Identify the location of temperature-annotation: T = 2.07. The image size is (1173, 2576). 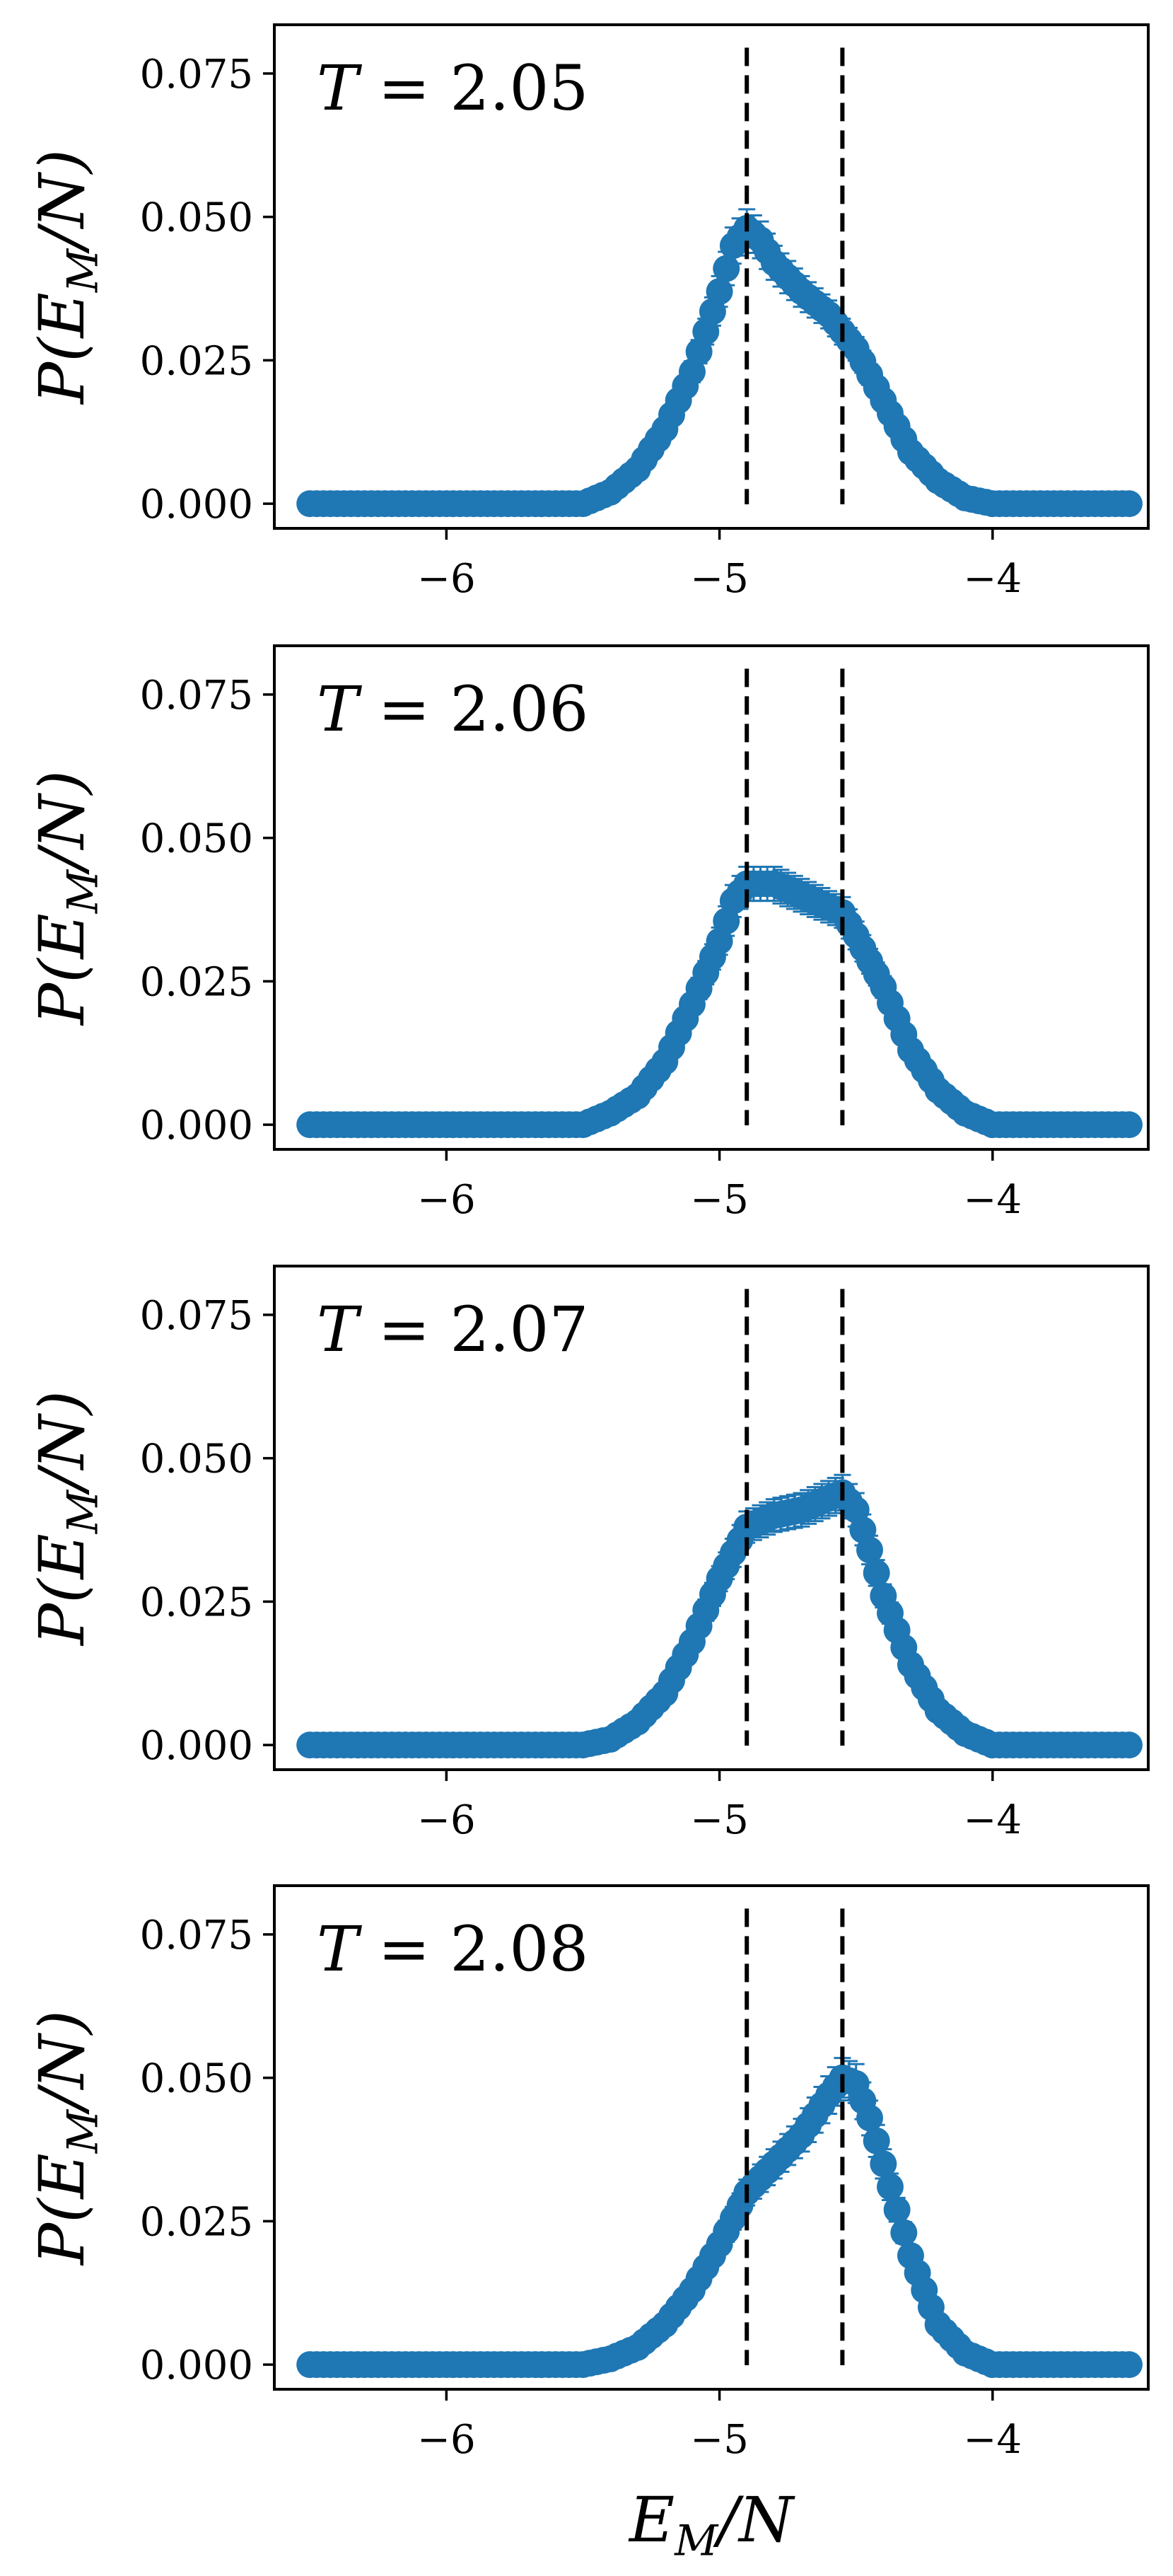
(452, 1329).